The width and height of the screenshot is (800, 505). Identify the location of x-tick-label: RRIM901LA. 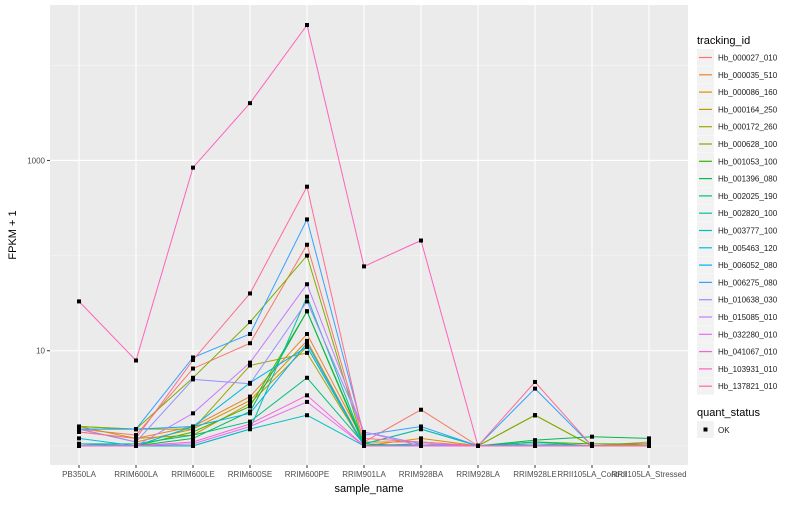
(364, 474).